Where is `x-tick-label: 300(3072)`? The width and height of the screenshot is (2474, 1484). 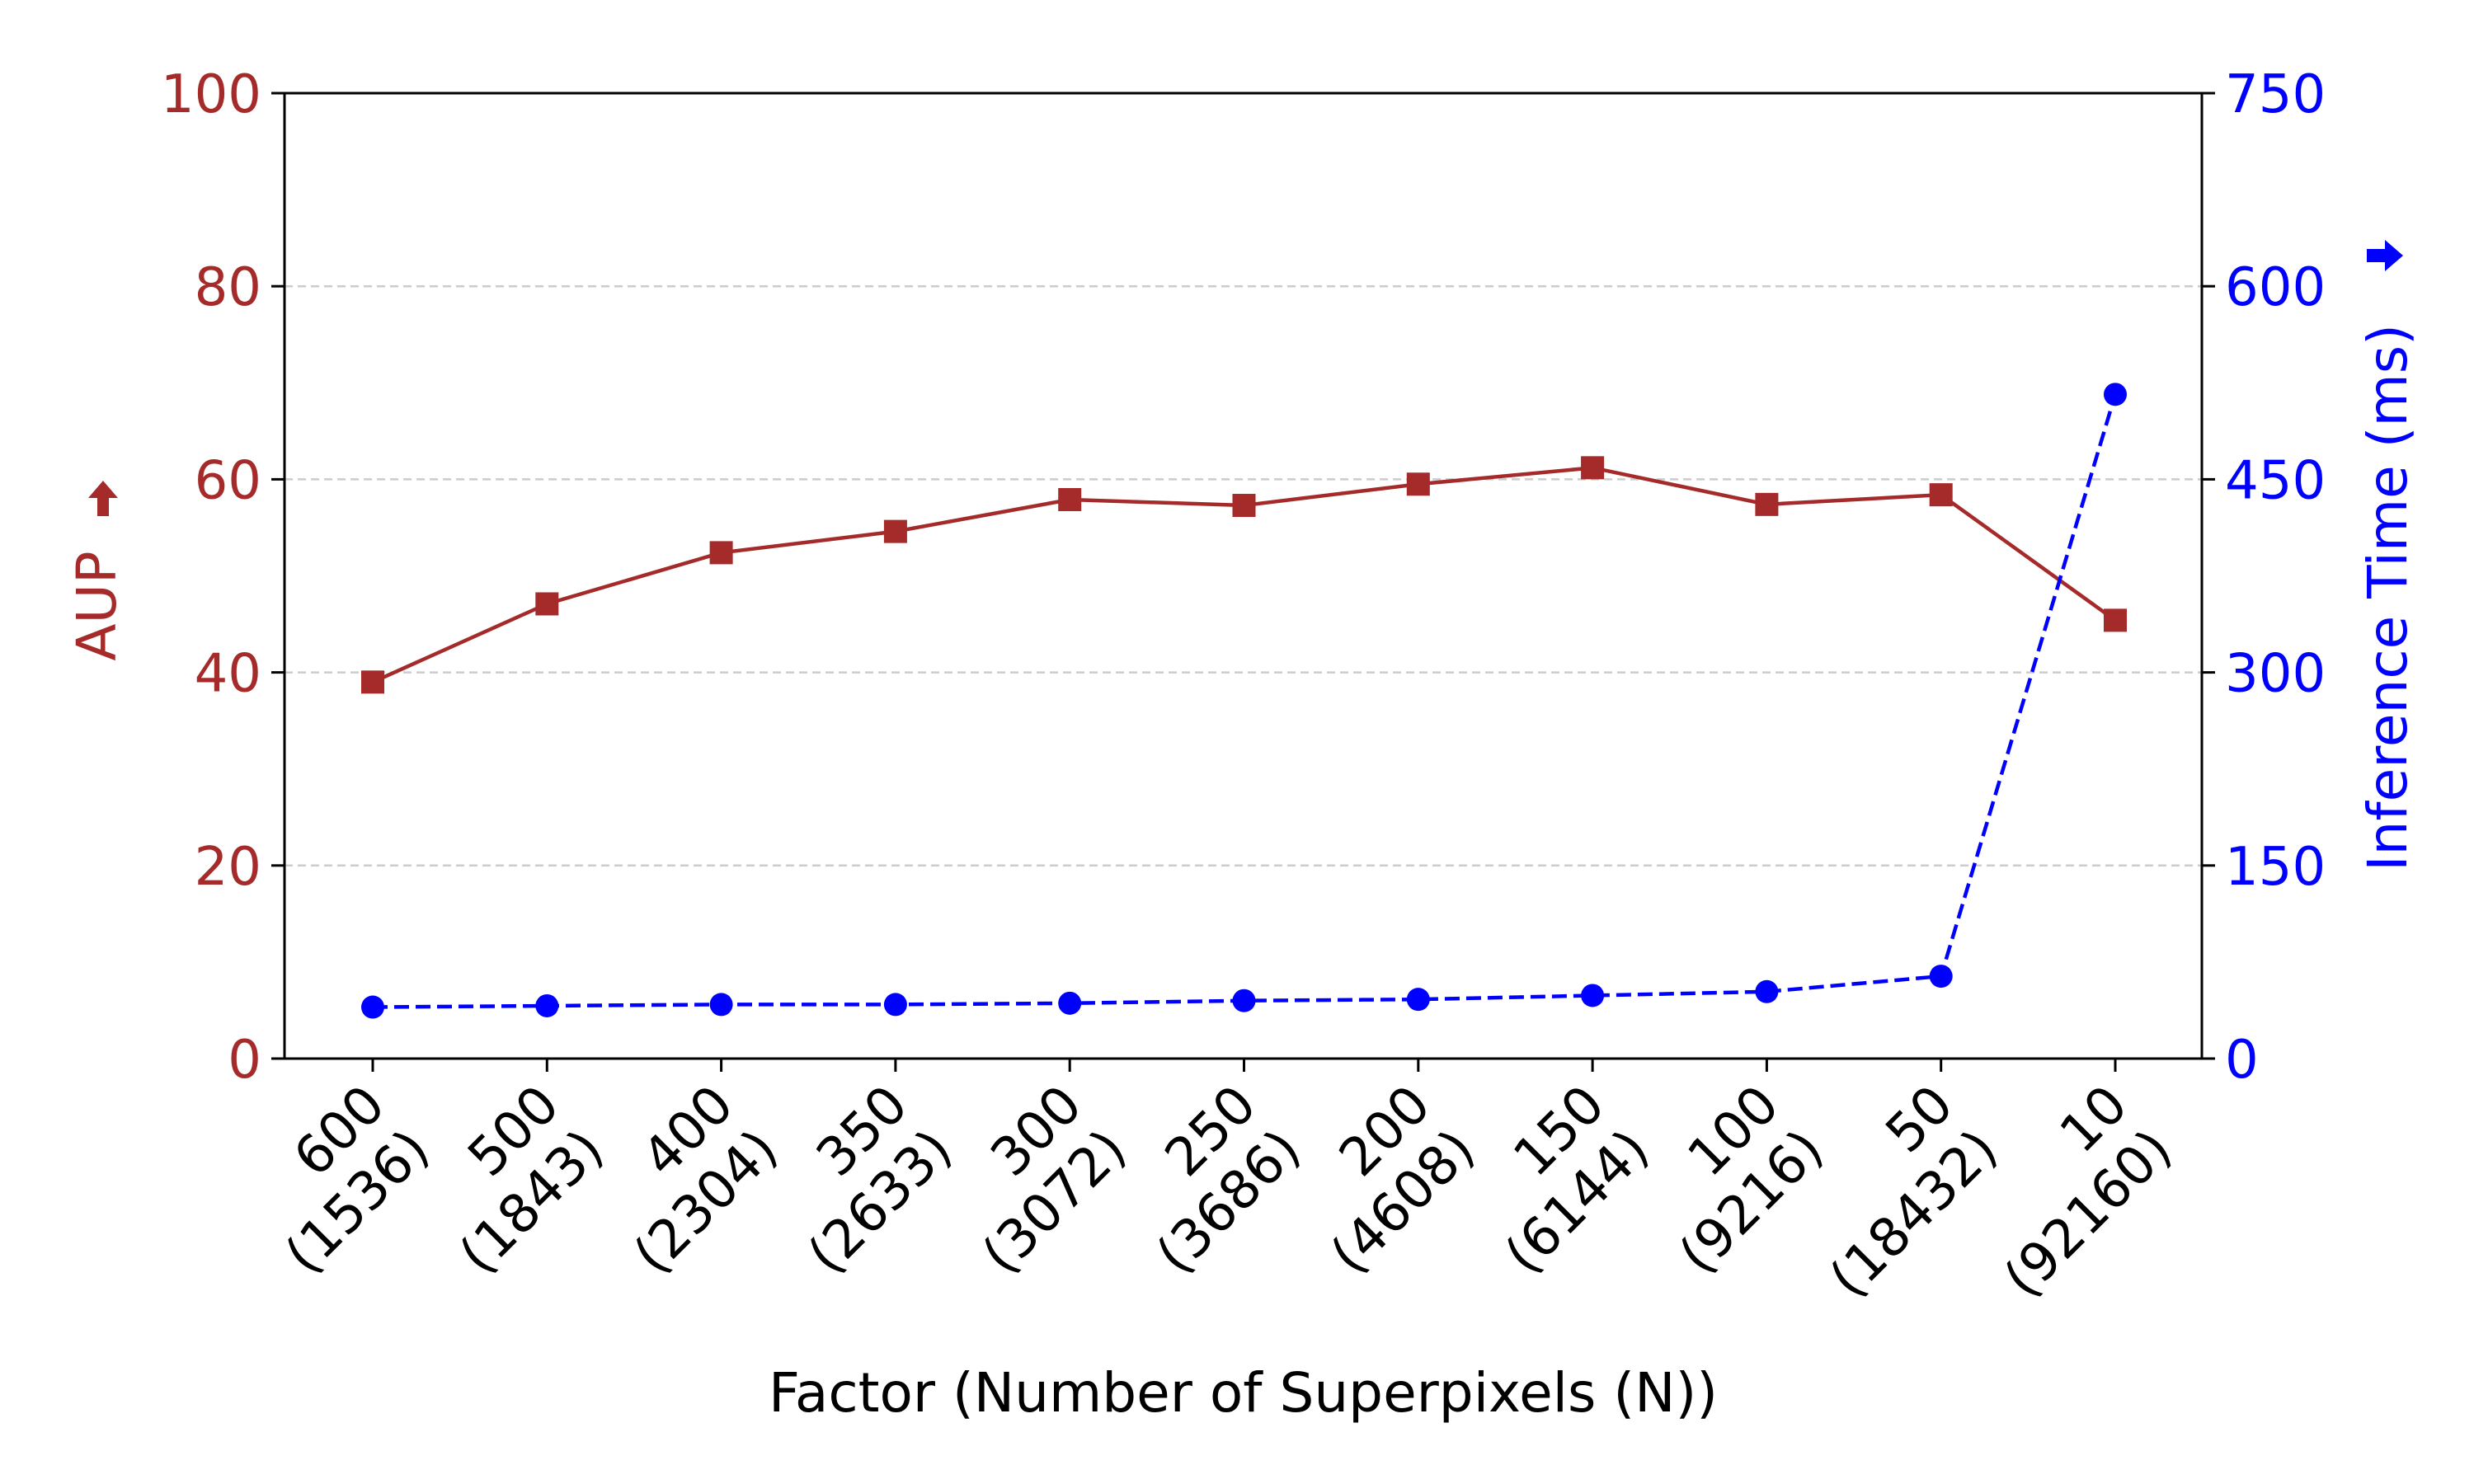 x-tick-label: 300(3072) is located at coordinates (1033, 1180).